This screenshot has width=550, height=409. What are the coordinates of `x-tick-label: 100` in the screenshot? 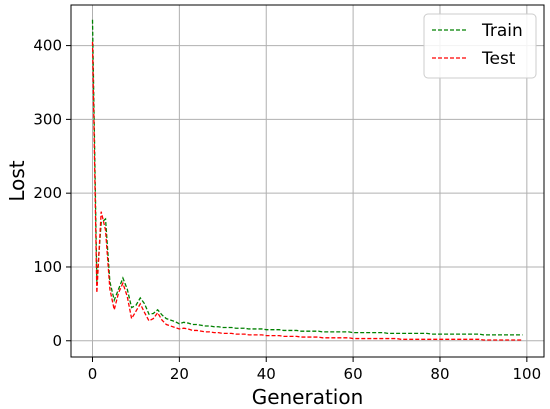 It's located at (527, 374).